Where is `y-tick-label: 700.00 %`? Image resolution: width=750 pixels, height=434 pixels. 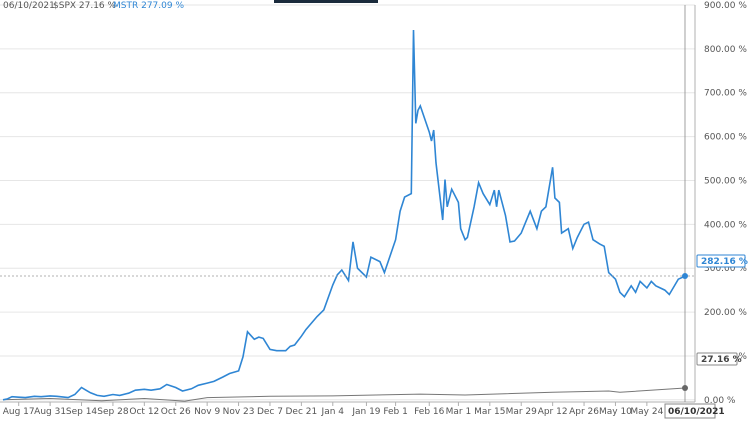
y-tick-label: 700.00 % is located at coordinates (725, 94).